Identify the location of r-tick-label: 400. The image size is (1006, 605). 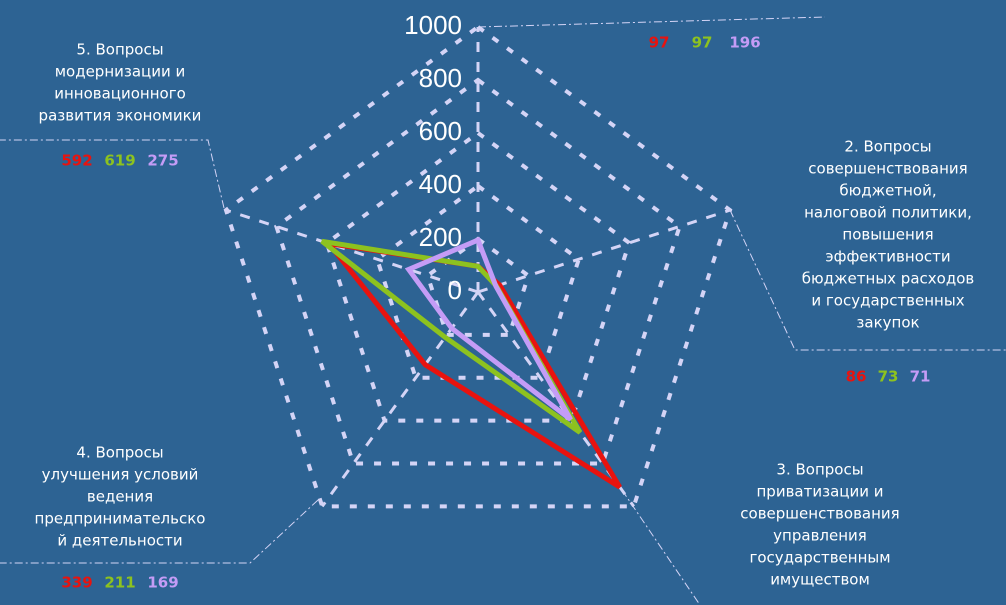
(440, 184).